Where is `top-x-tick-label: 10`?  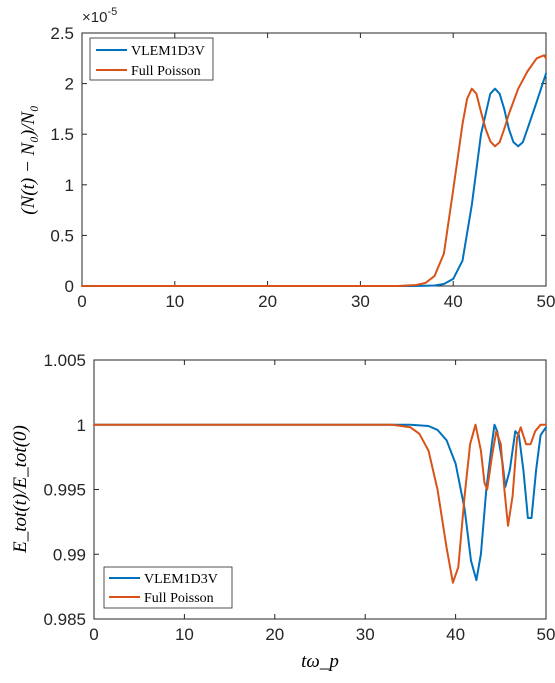 top-x-tick-label: 10 is located at coordinates (174, 301).